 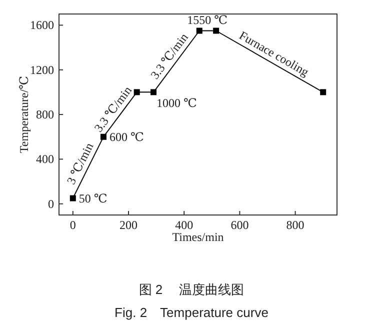 I want to click on annotation: 1550 ℃, so click(x=207, y=19).